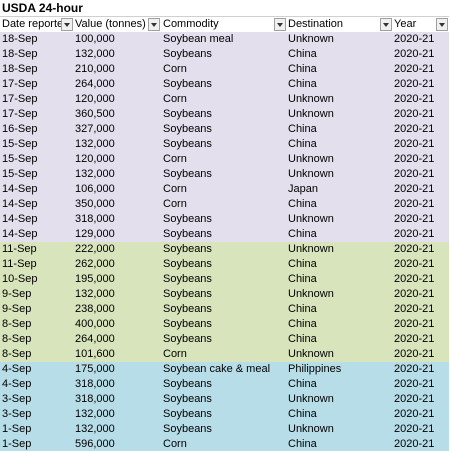  Describe the element at coordinates (217, 369) in the screenshot. I see `commodity-cell: Soybean cake & meal` at that location.